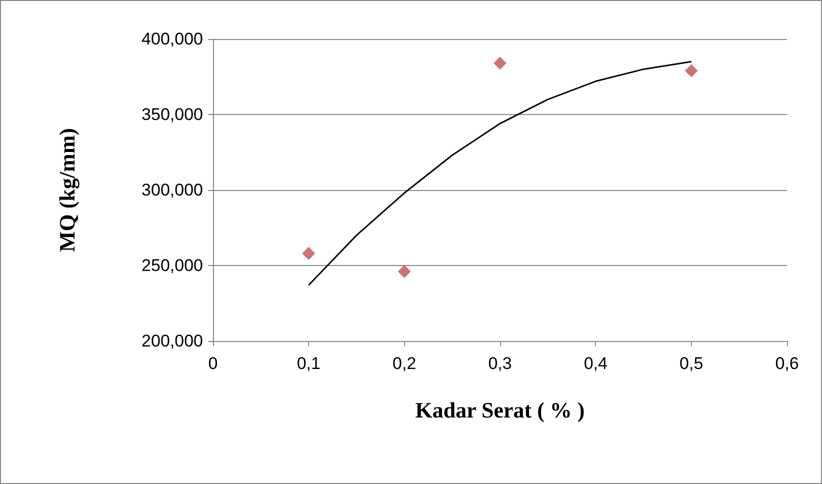  I want to click on x-tick-label: 0,2, so click(404, 363).